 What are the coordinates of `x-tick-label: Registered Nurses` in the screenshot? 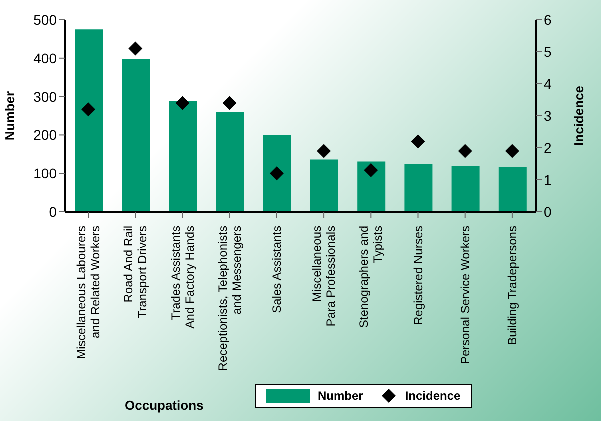 It's located at (418, 276).